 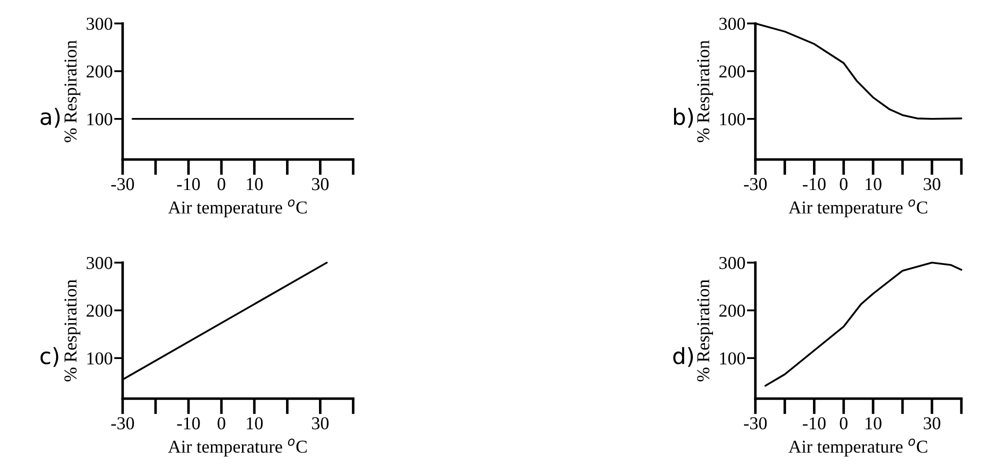 What do you see at coordinates (863, 324) in the screenshot?
I see `line-series` at bounding box center [863, 324].